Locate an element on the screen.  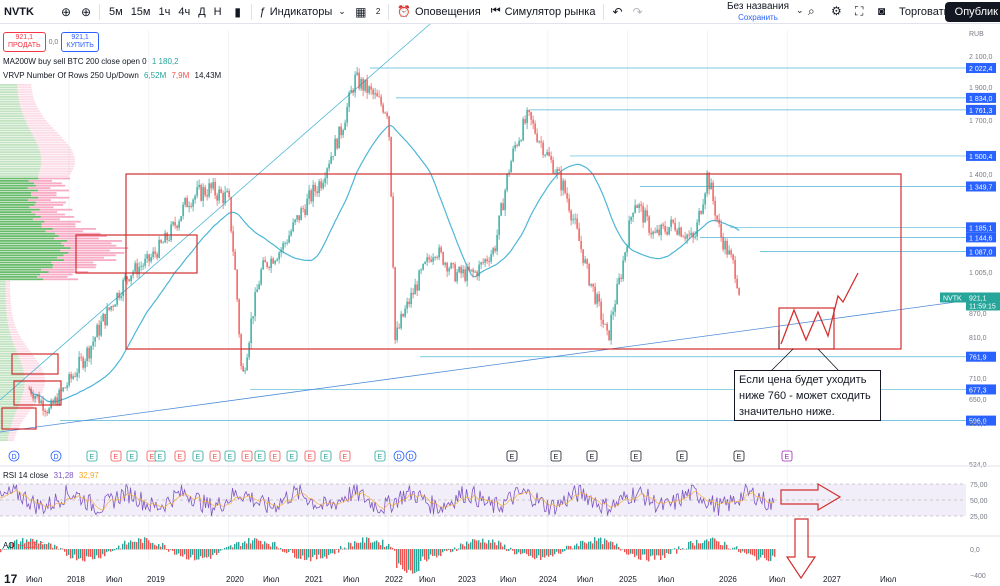
current-price-label: 921,1 is located at coordinates (978, 298).